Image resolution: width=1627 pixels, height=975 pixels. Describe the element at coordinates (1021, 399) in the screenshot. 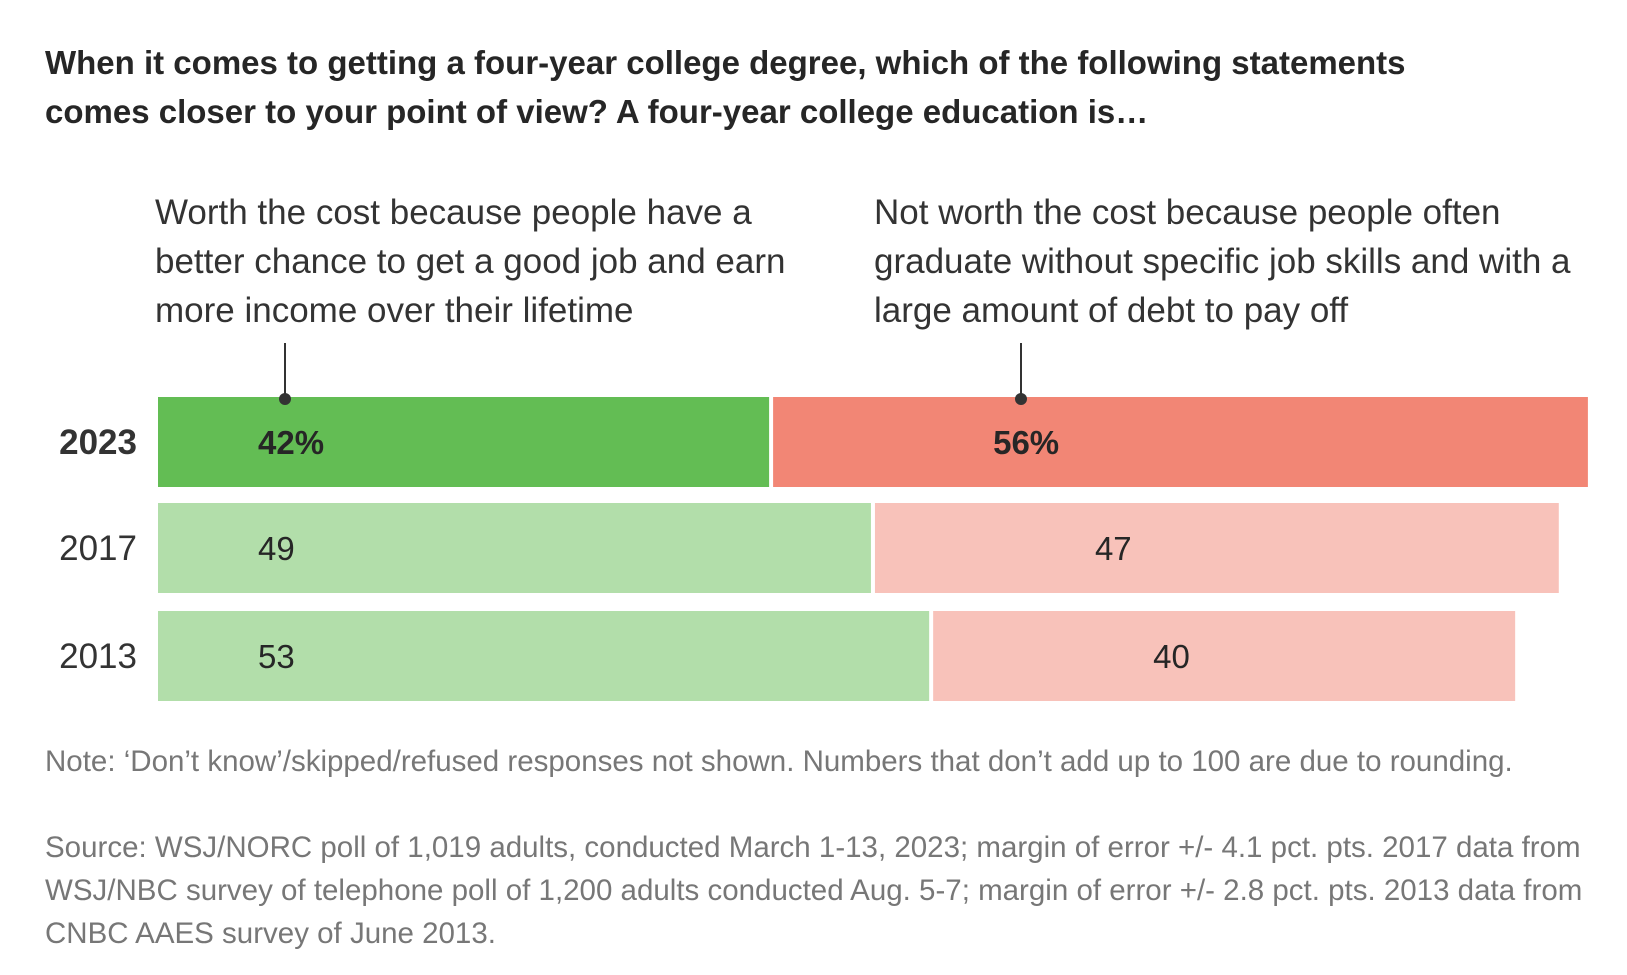

I see `leader-not-worth-dot` at that location.